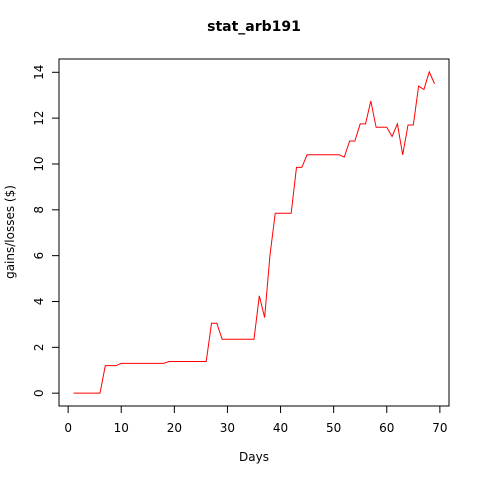  What do you see at coordinates (39, 256) in the screenshot?
I see `y-tick-label: 6` at bounding box center [39, 256].